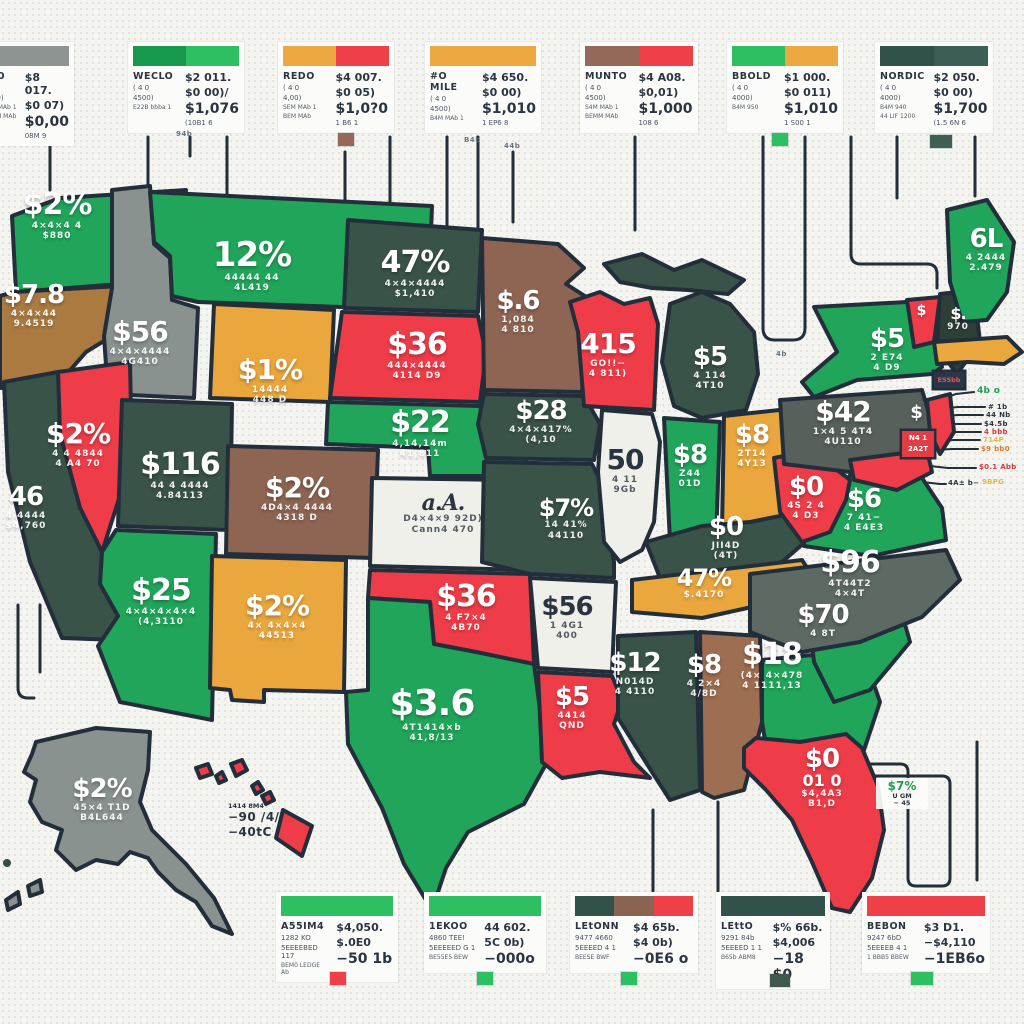  What do you see at coordinates (420, 432) in the screenshot?
I see `state-label-nebraska: $22 4,14,14m 41,811` at bounding box center [420, 432].